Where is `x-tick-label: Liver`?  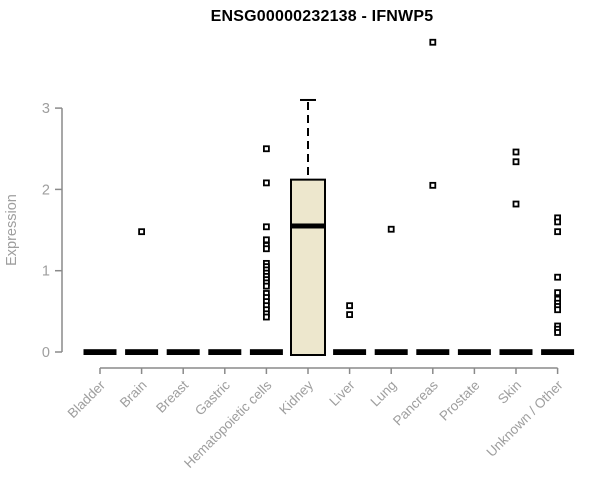 x-tick-label: Liver is located at coordinates (342, 393).